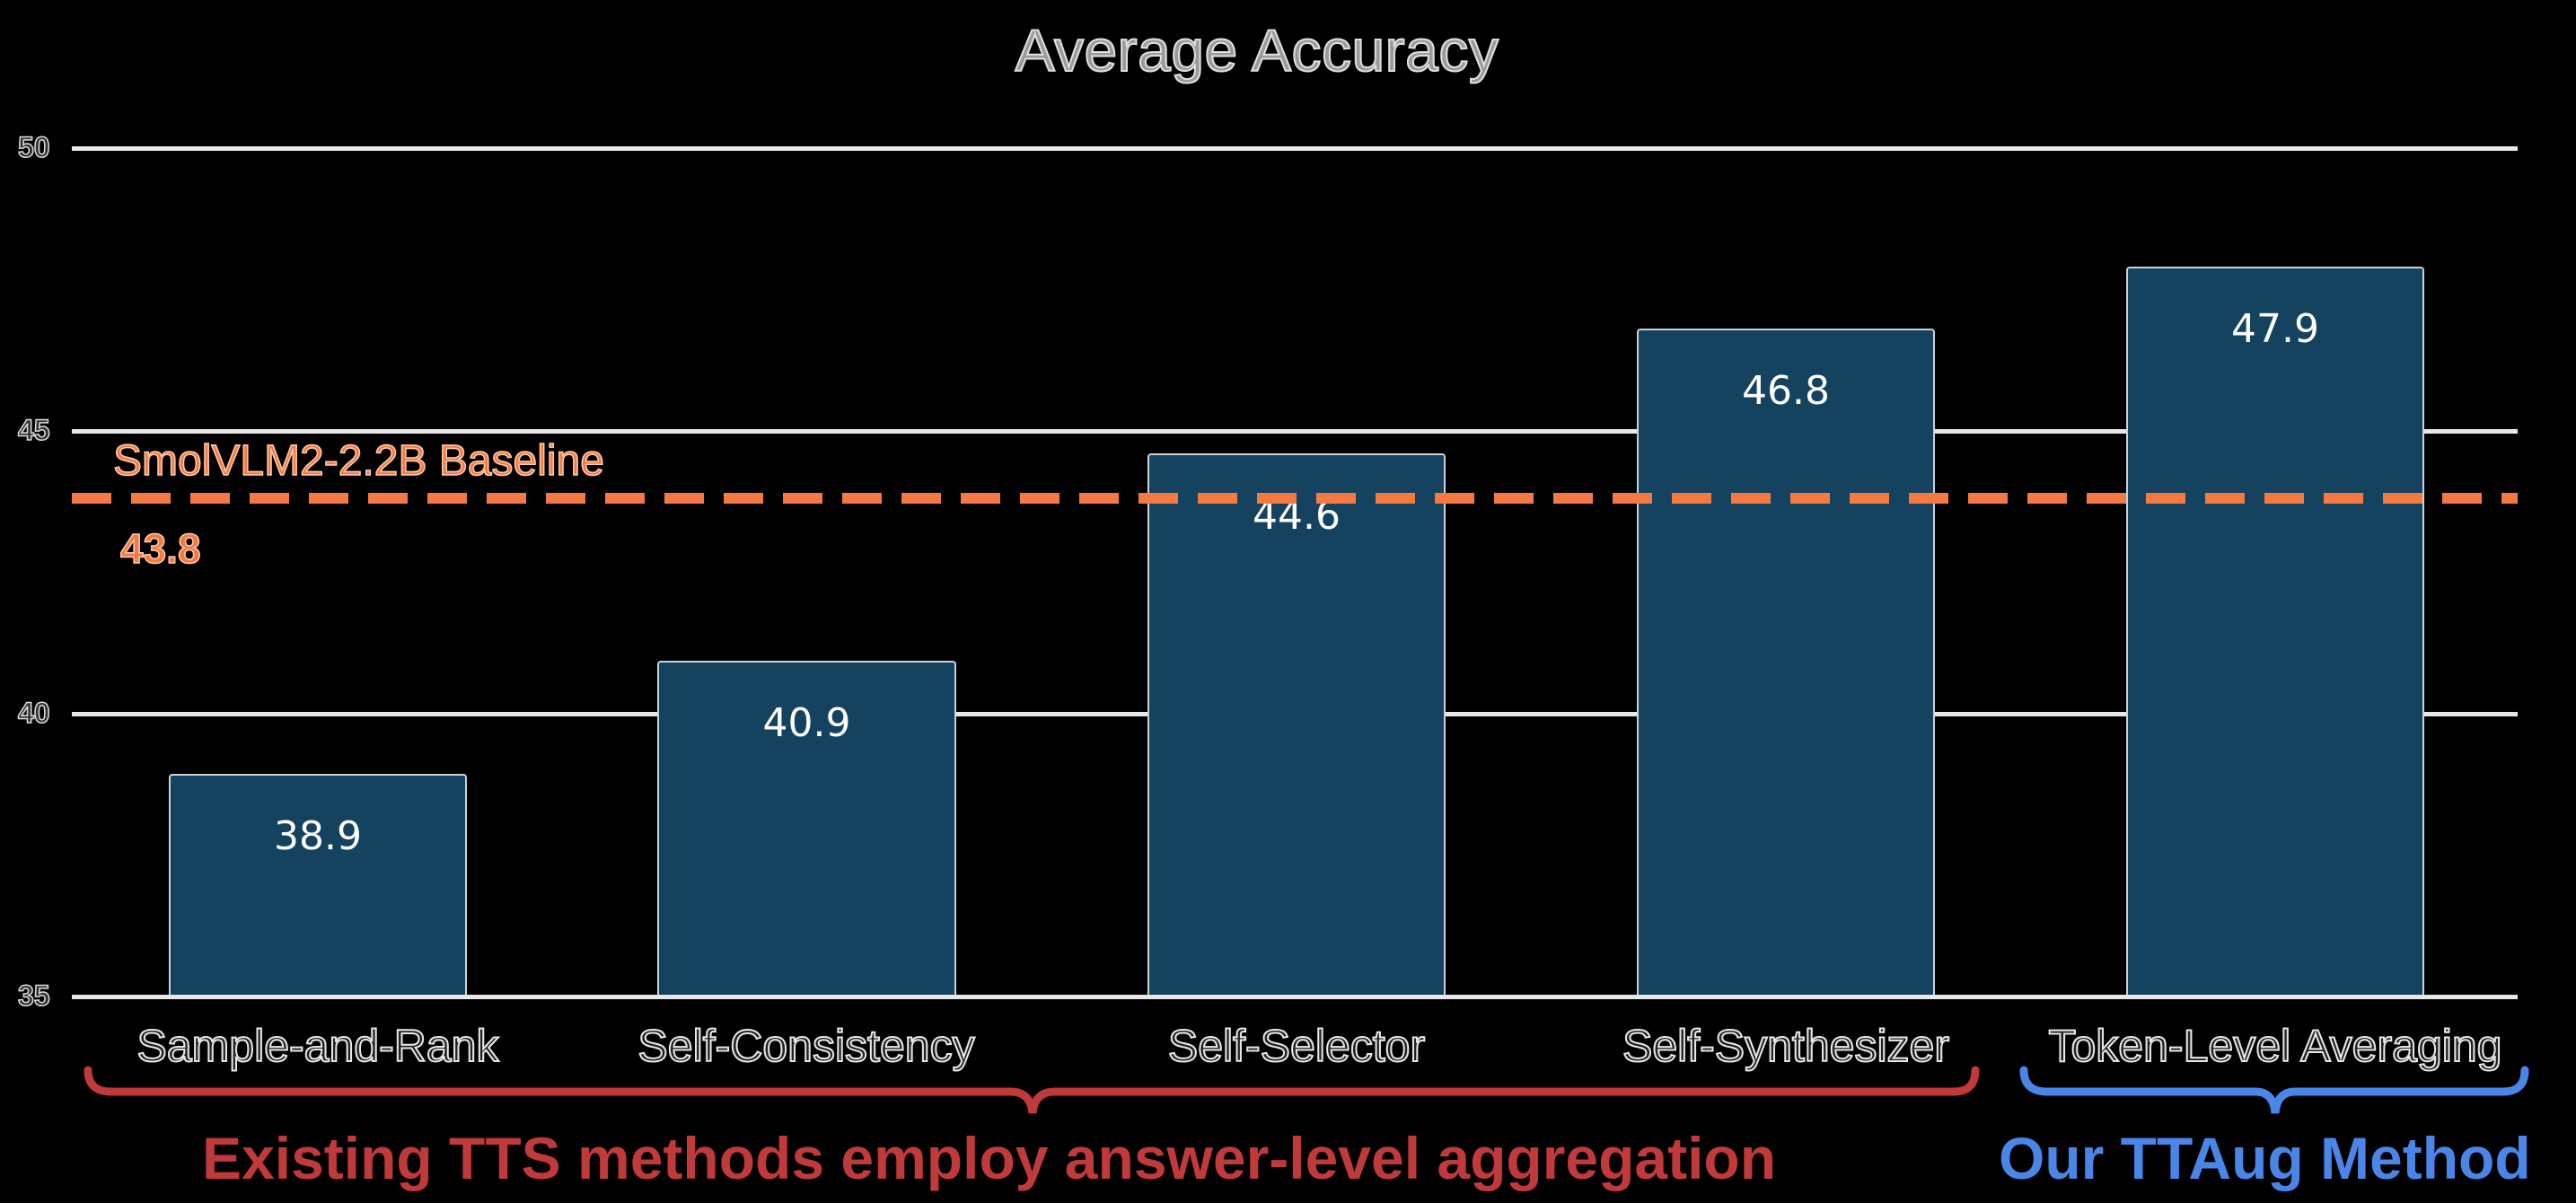 The height and width of the screenshot is (1203, 2576). I want to click on y-tick-45: 45, so click(33, 430).